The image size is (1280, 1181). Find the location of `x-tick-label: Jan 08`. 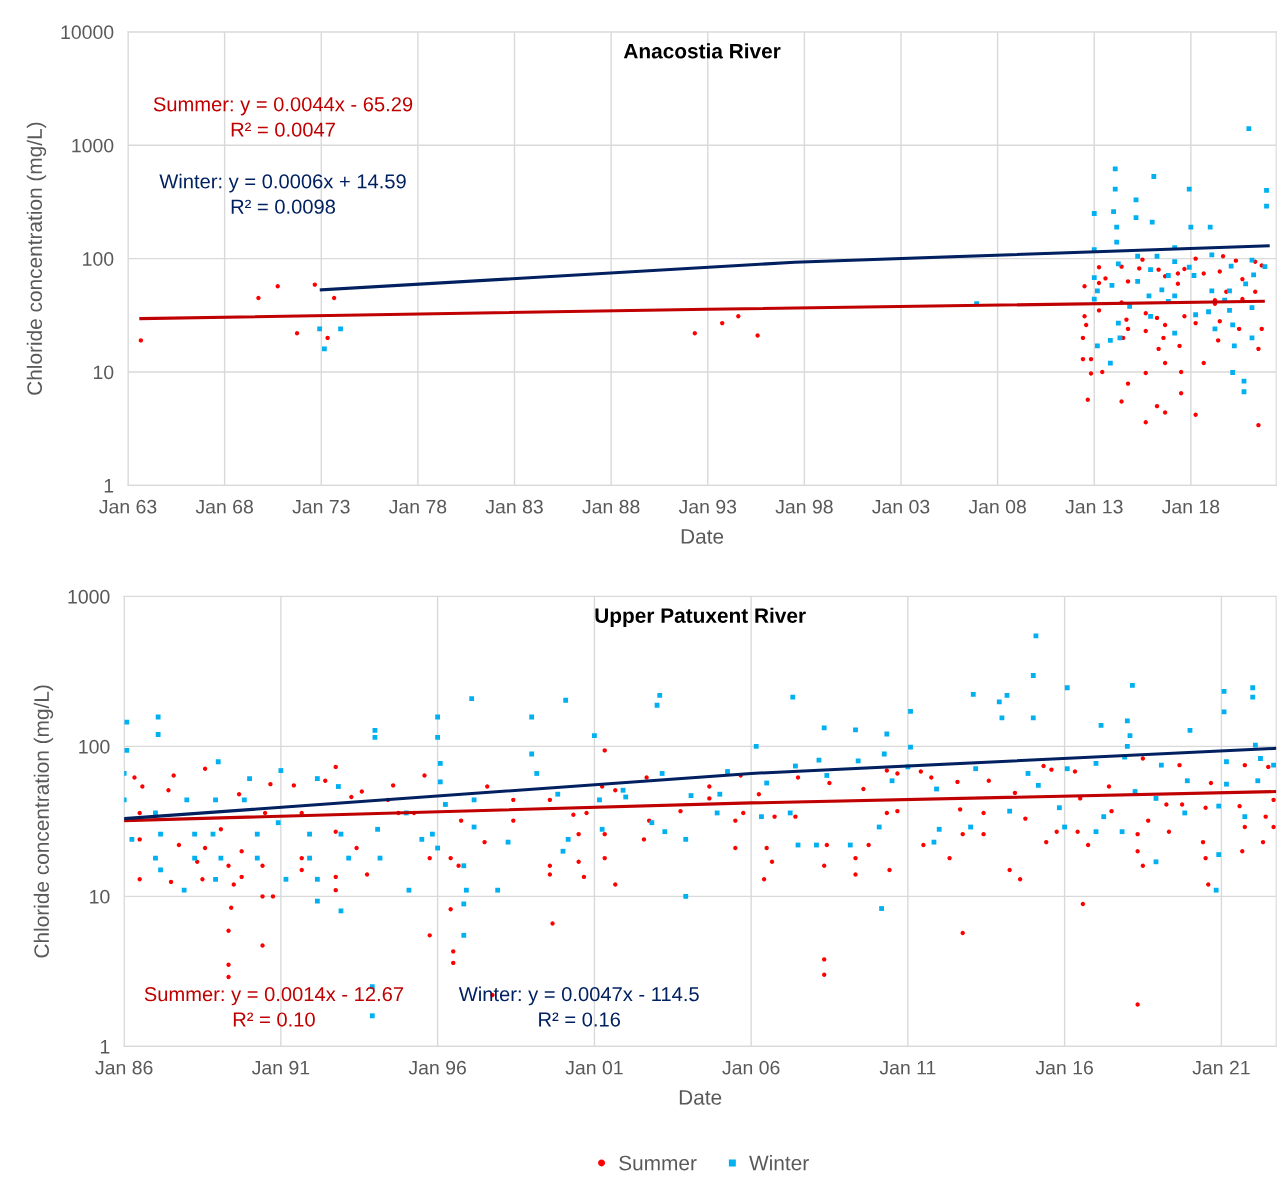

x-tick-label: Jan 08 is located at coordinates (997, 506).